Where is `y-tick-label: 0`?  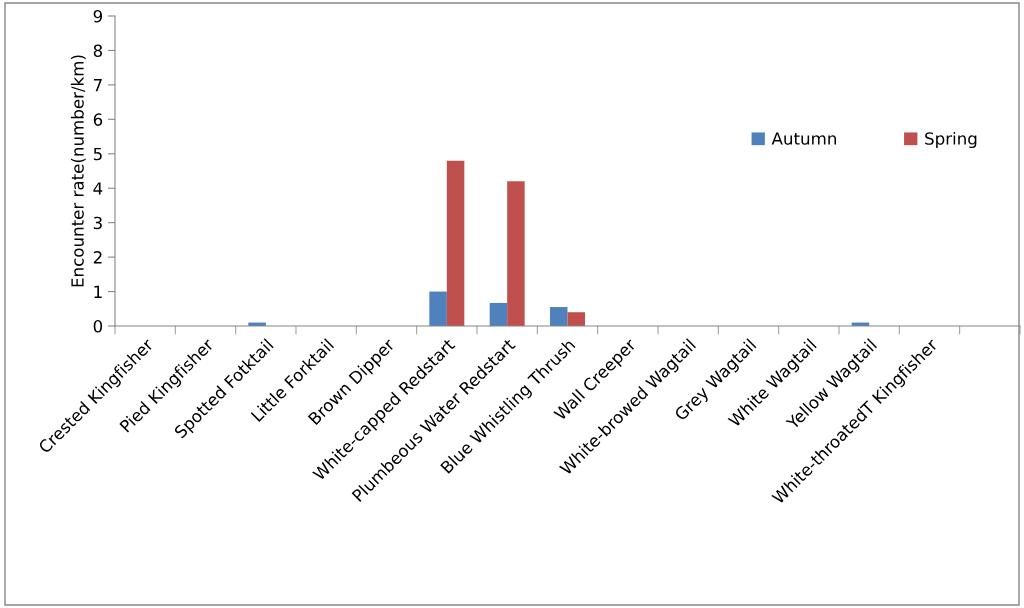
y-tick-label: 0 is located at coordinates (98, 326).